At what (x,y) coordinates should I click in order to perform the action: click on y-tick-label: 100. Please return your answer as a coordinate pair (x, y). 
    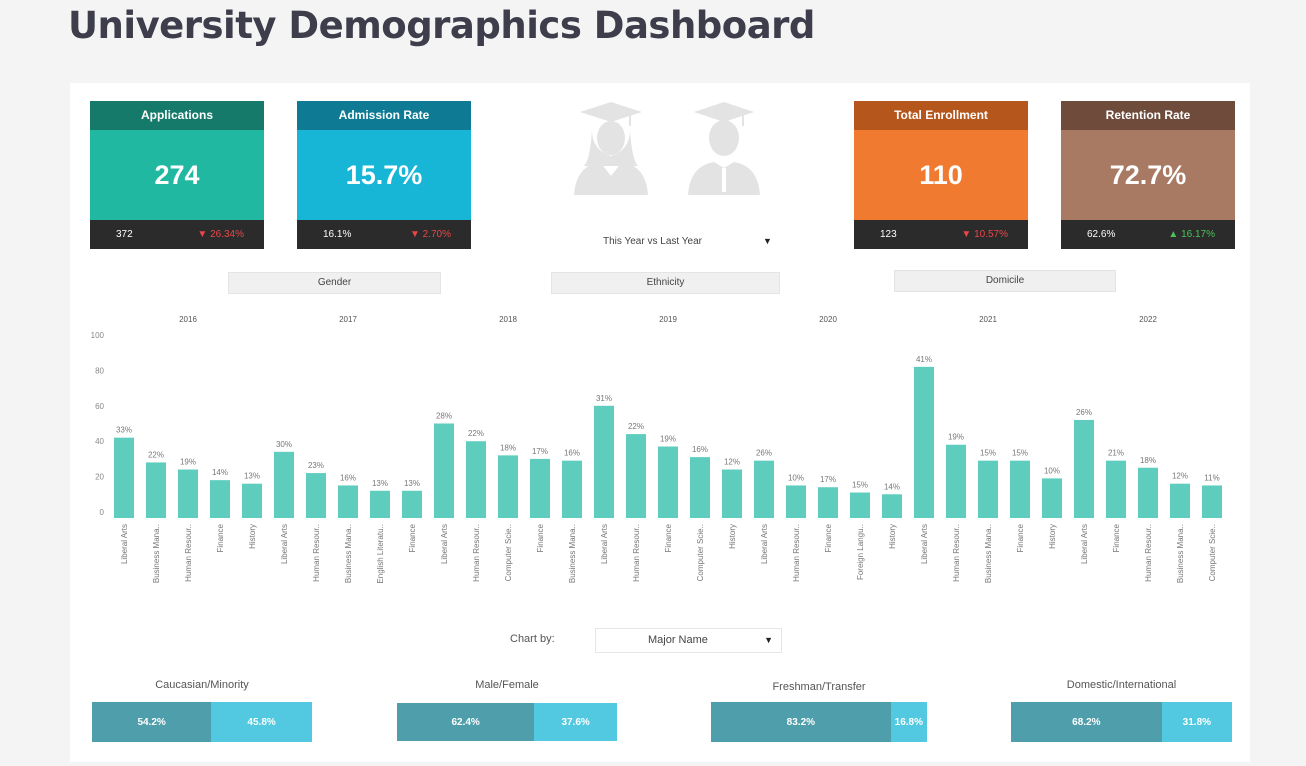
    Looking at the image, I should click on (98, 335).